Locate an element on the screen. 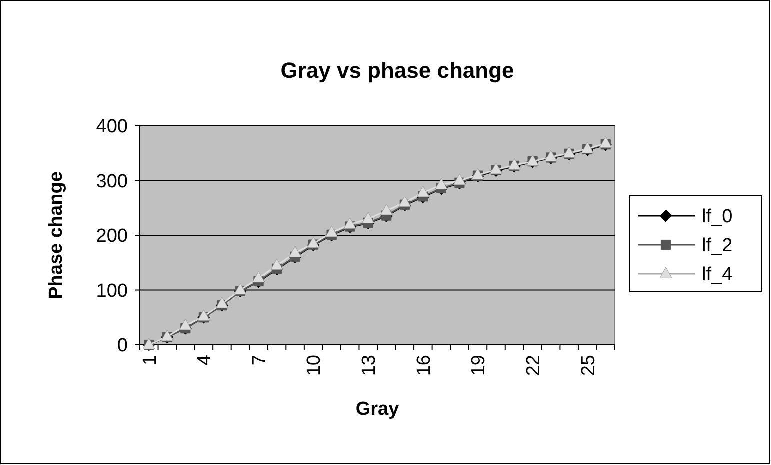  x-tick-label: 1 is located at coordinates (150, 360).